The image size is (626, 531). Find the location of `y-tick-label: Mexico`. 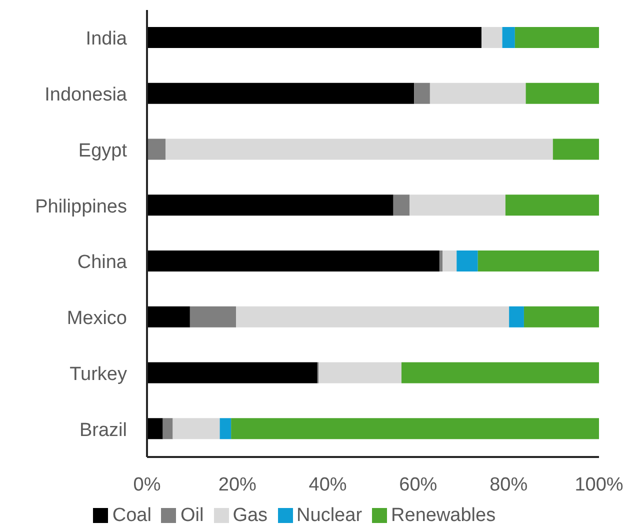

y-tick-label: Mexico is located at coordinates (96, 319).